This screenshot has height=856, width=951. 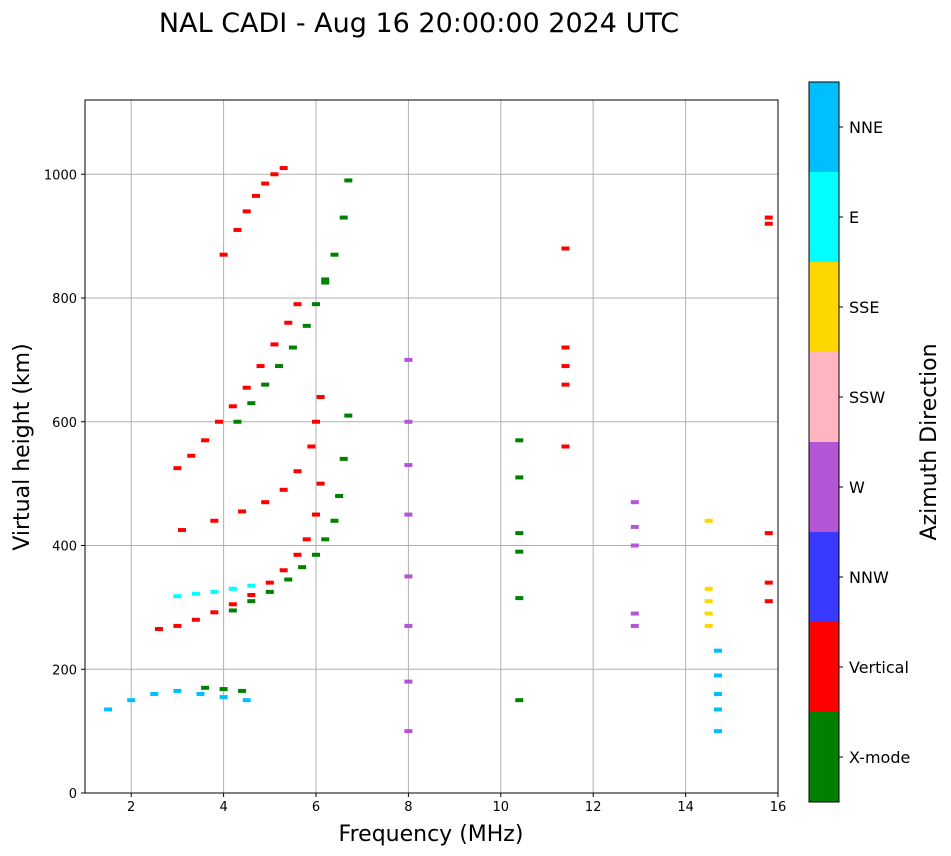 I want to click on x-tick-label: 12, so click(x=593, y=807).